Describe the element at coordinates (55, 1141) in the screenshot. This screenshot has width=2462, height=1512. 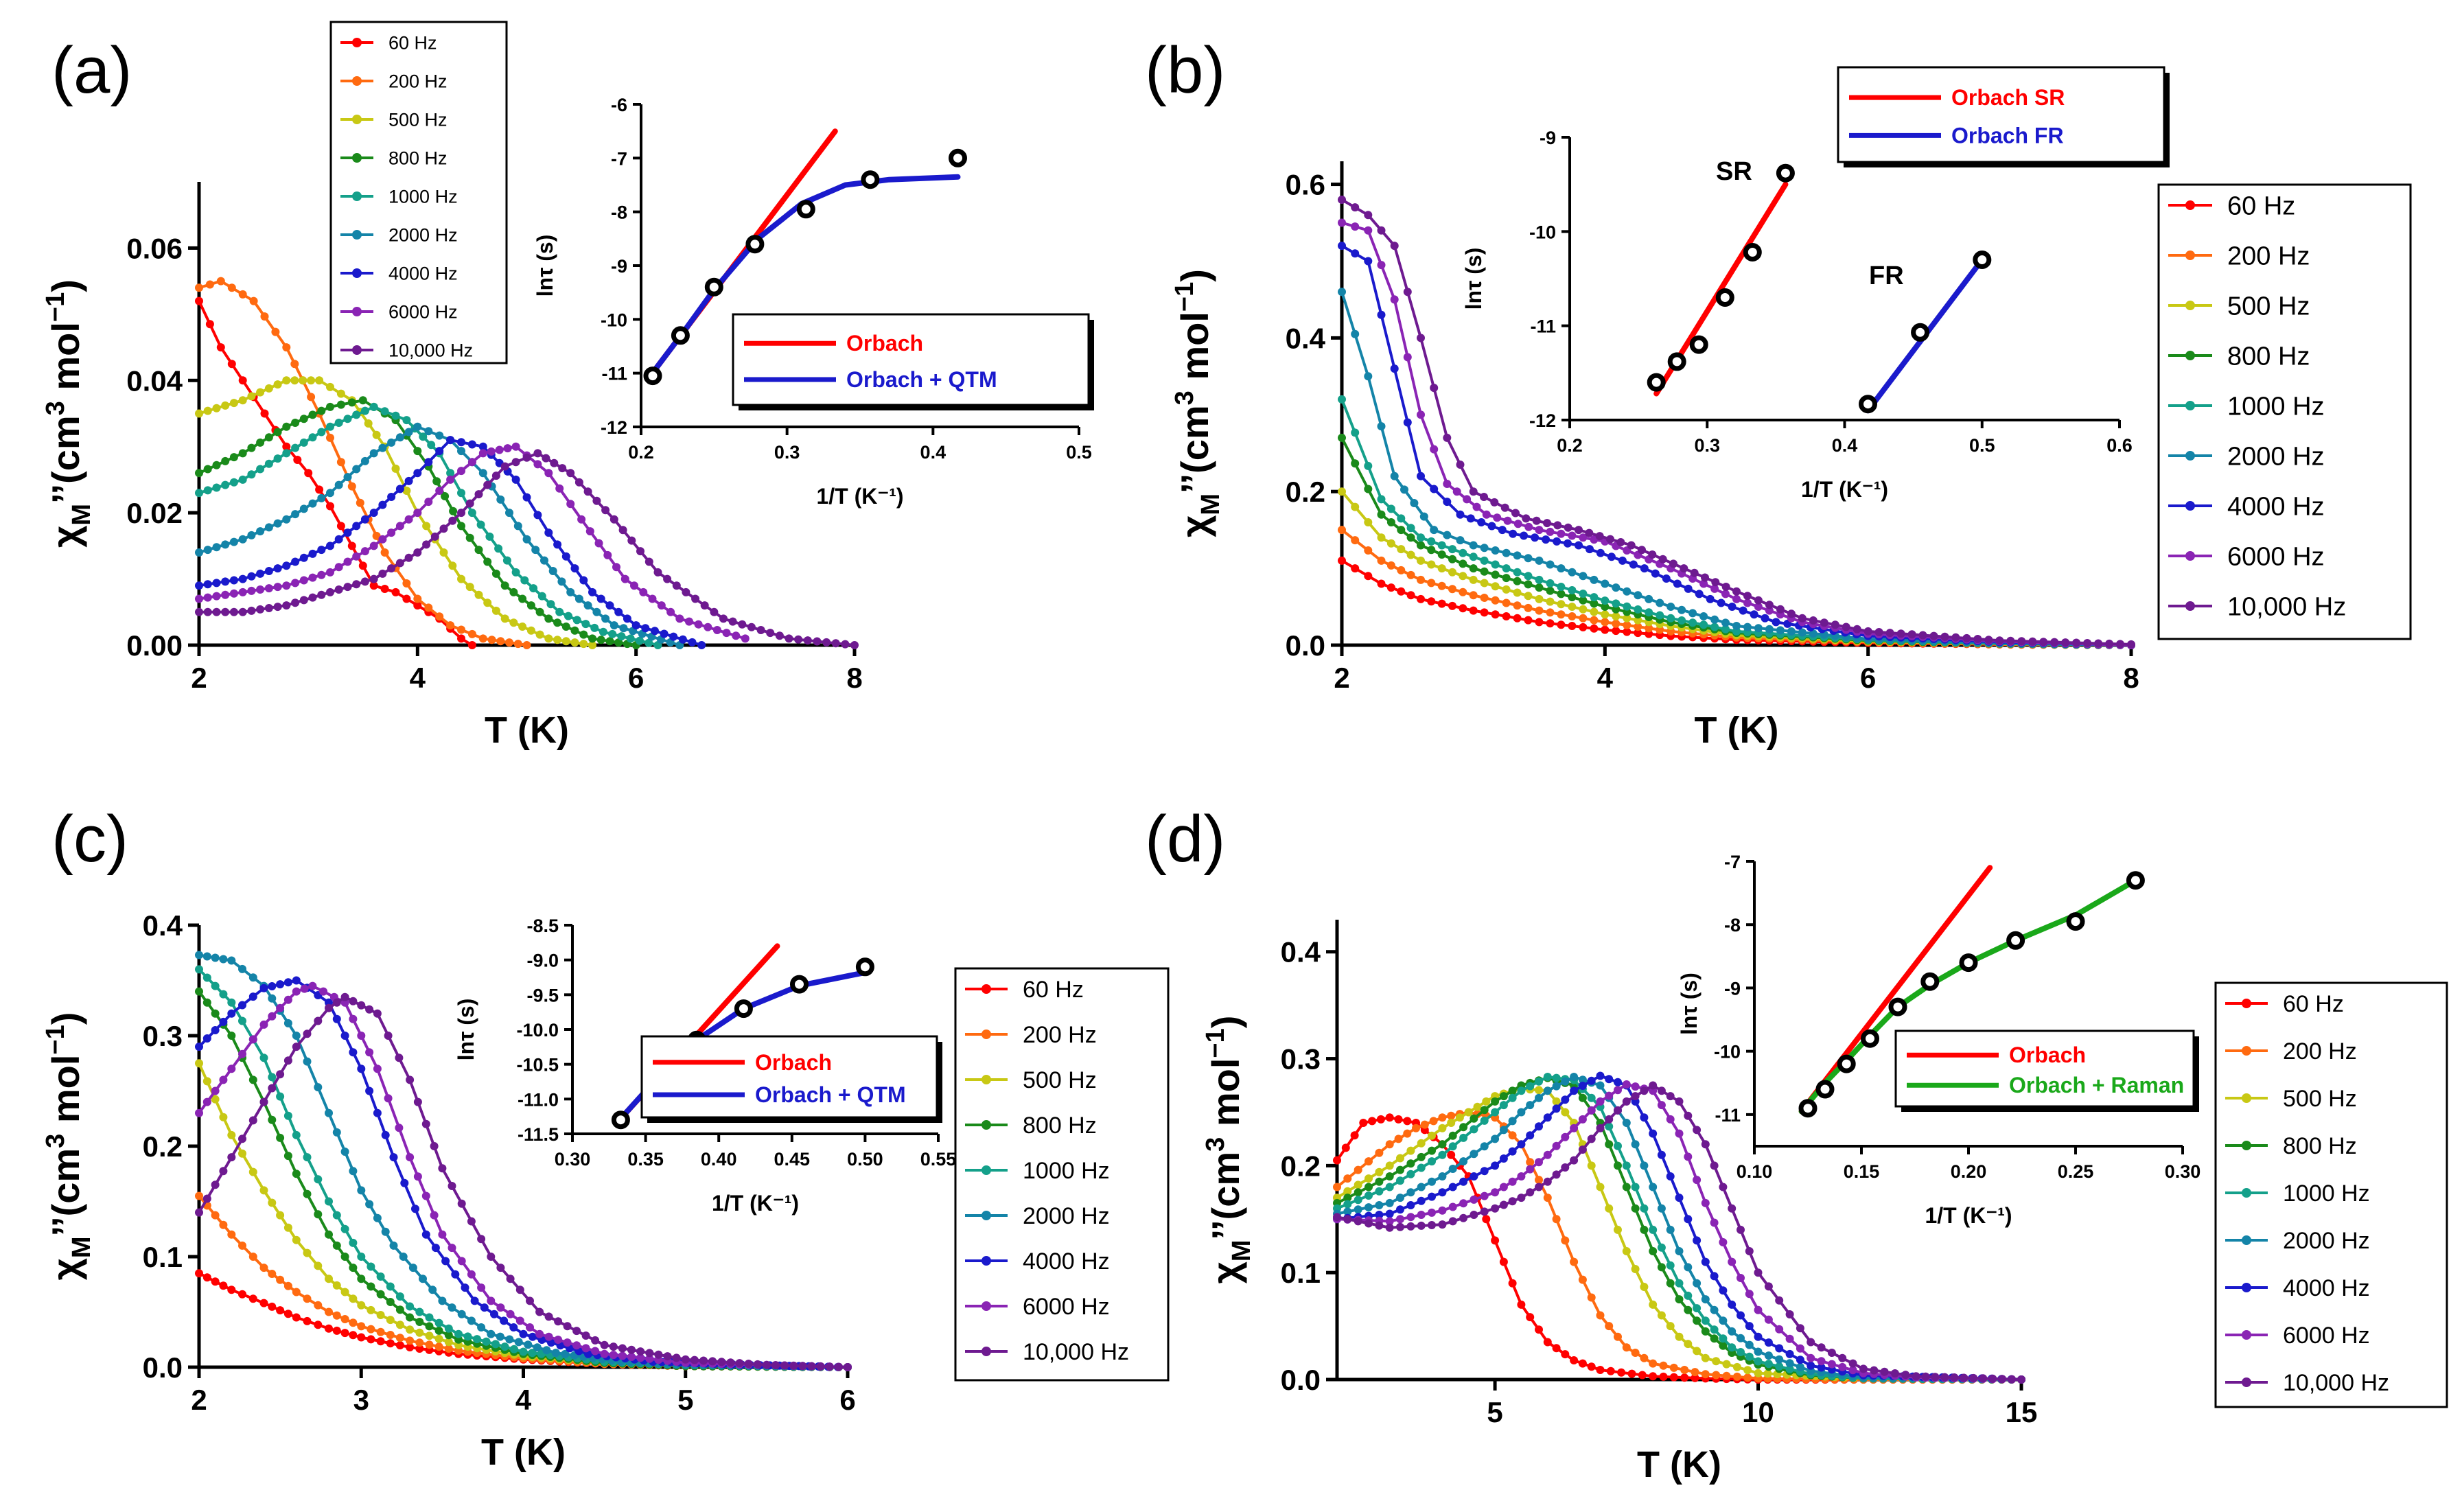
I see `y-axis-label-part: 3` at that location.